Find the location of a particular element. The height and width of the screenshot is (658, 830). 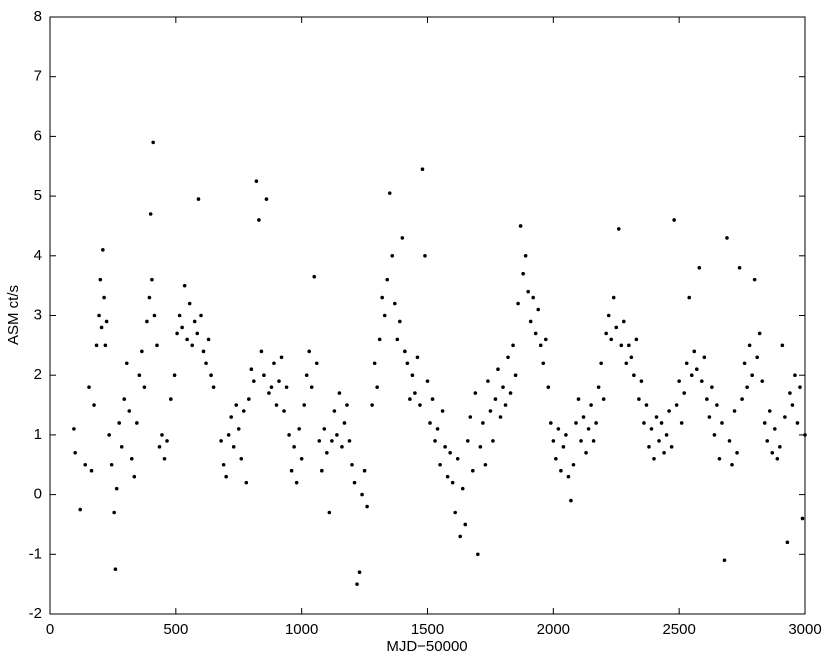

y-tick-label: 5 is located at coordinates (38, 195).